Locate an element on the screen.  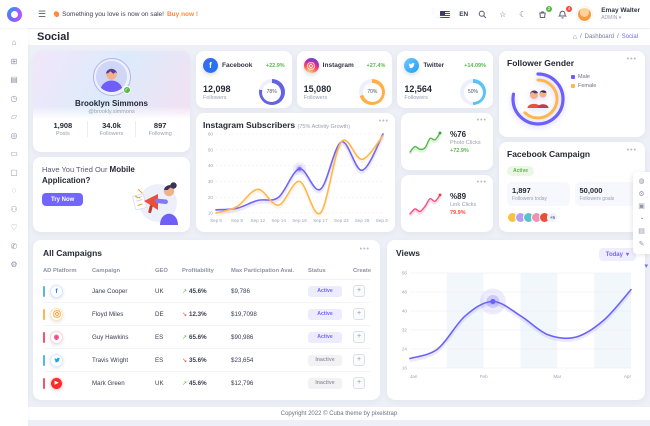
svg-text: Sep 30 is located at coordinates (382, 220).